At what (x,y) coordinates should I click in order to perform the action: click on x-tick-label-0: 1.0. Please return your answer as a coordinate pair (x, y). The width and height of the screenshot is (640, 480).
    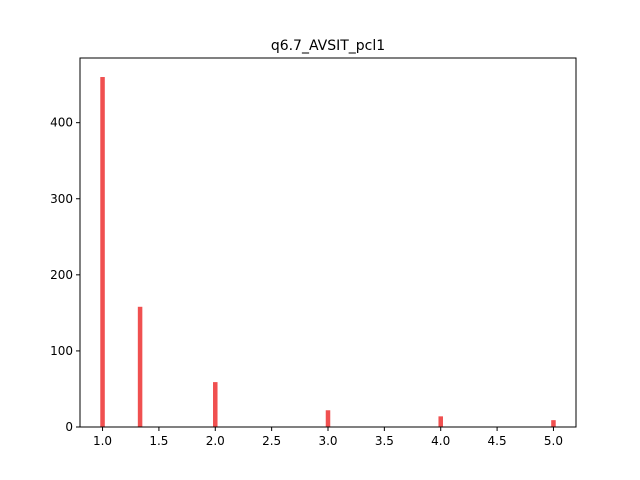
    Looking at the image, I should click on (102, 441).